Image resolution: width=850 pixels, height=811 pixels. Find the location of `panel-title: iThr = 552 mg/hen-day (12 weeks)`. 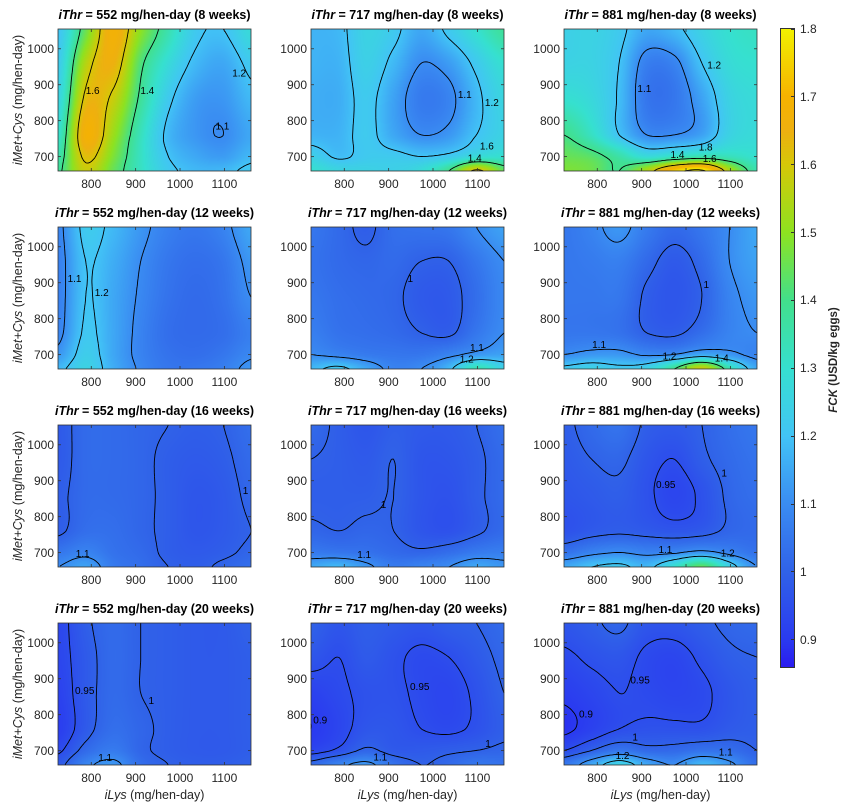

panel-title: iThr = 552 mg/hen-day (12 weeks) is located at coordinates (154, 213).